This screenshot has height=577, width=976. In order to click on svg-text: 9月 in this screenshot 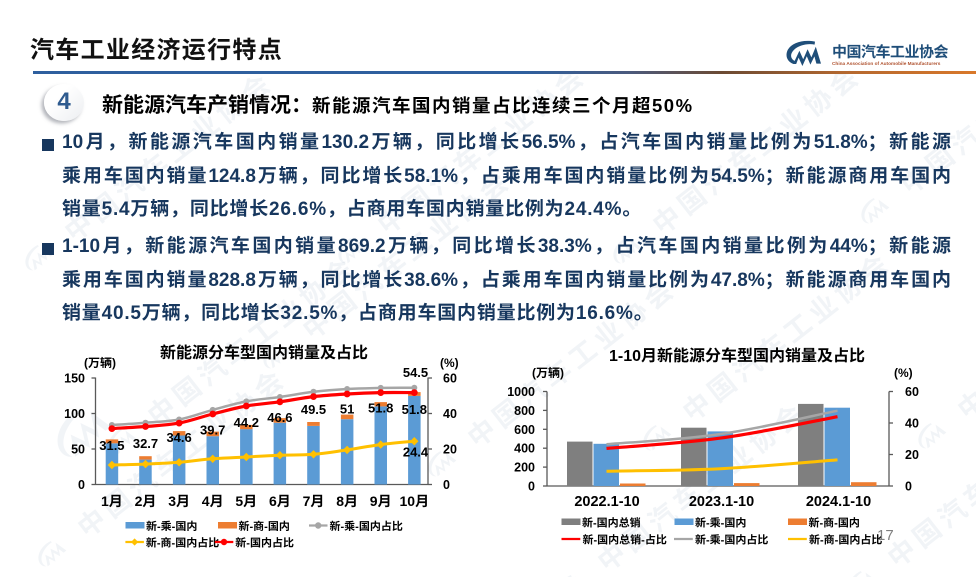, I will do `click(381, 501)`.